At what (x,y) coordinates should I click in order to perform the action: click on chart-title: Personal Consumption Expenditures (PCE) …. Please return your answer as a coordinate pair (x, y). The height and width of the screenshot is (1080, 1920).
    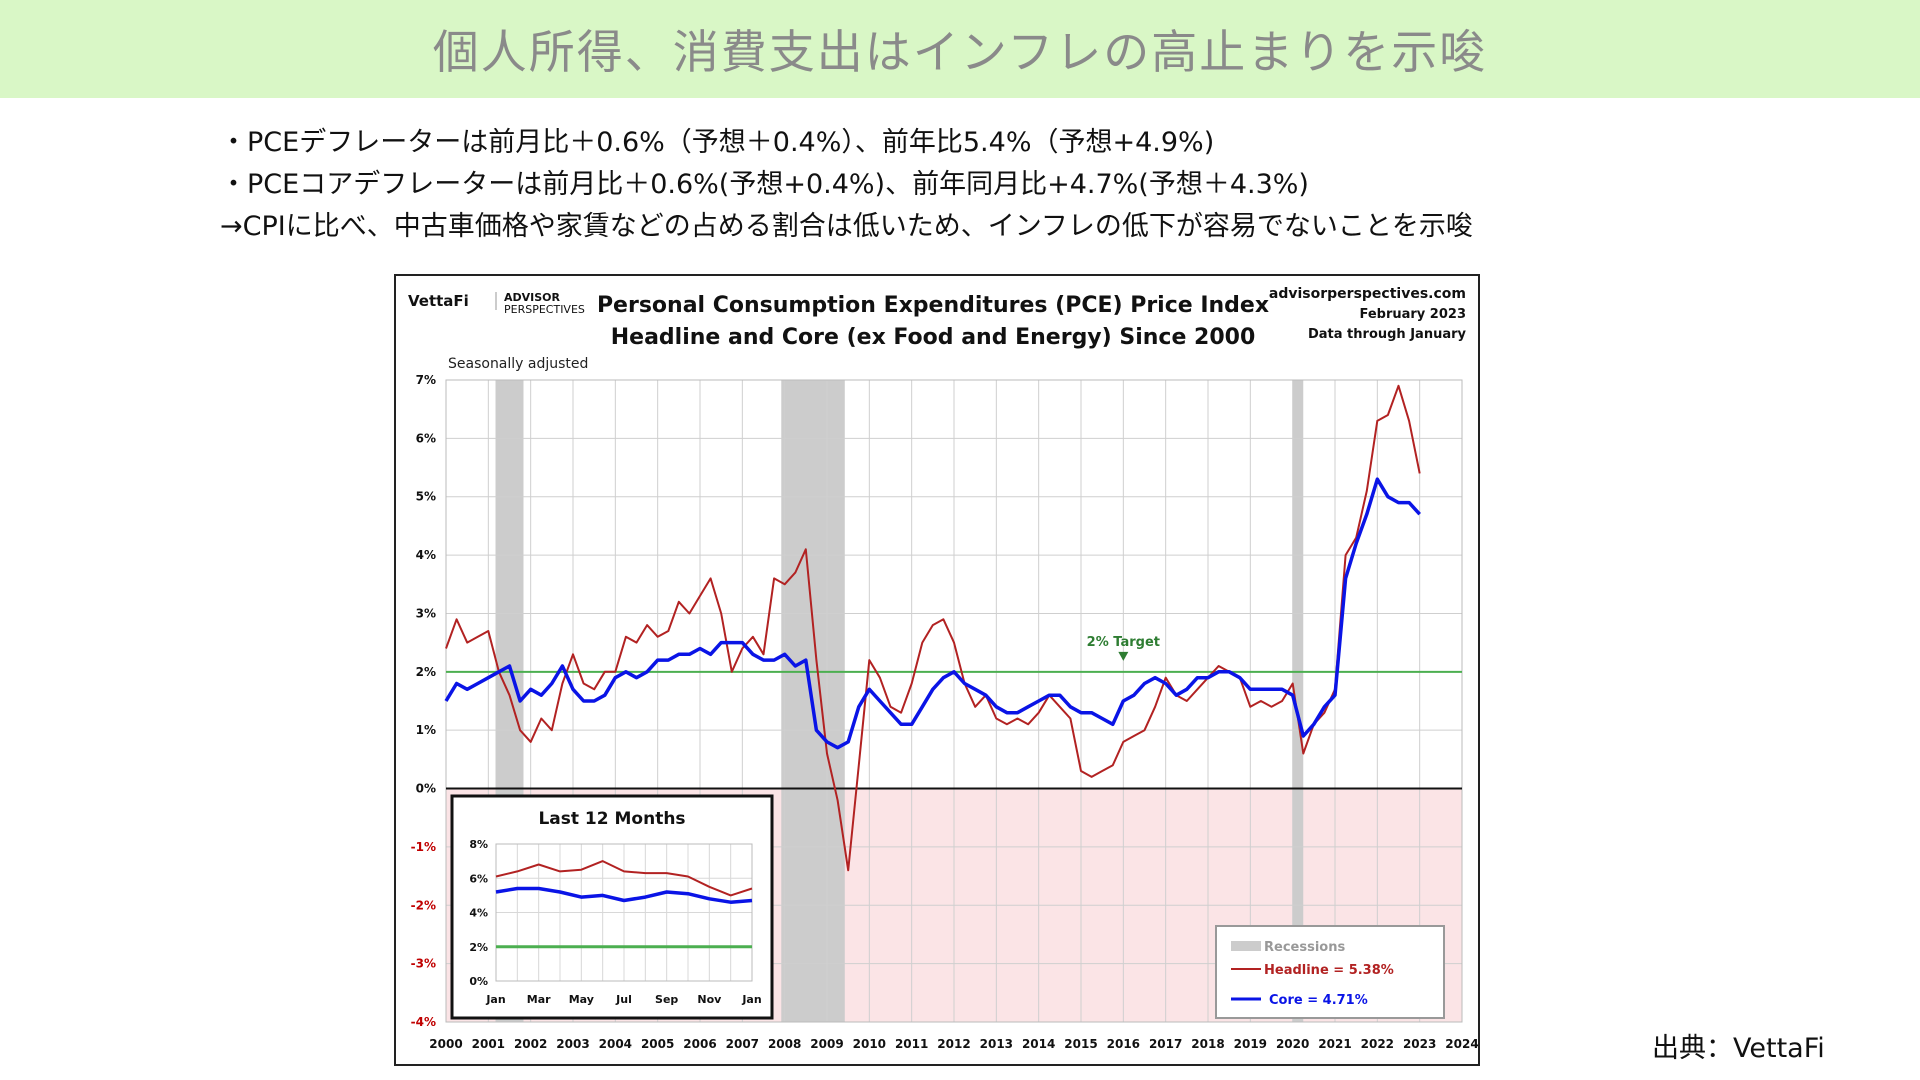
    Looking at the image, I should click on (933, 305).